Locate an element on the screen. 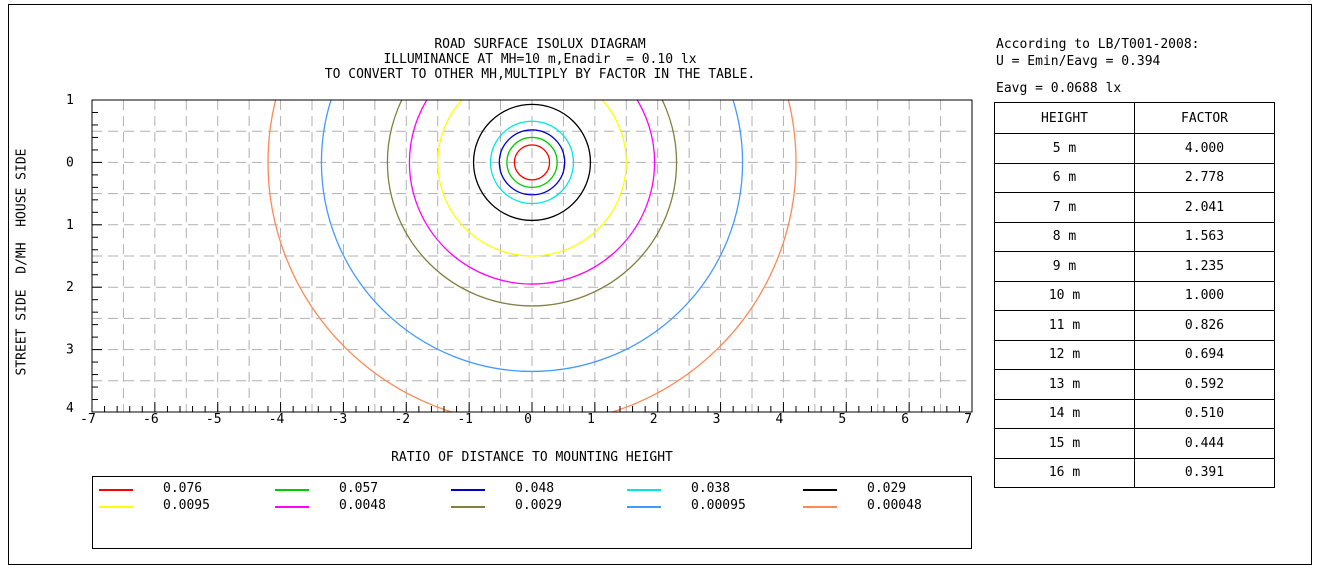  legend-item: 0.076 is located at coordinates (181, 489).